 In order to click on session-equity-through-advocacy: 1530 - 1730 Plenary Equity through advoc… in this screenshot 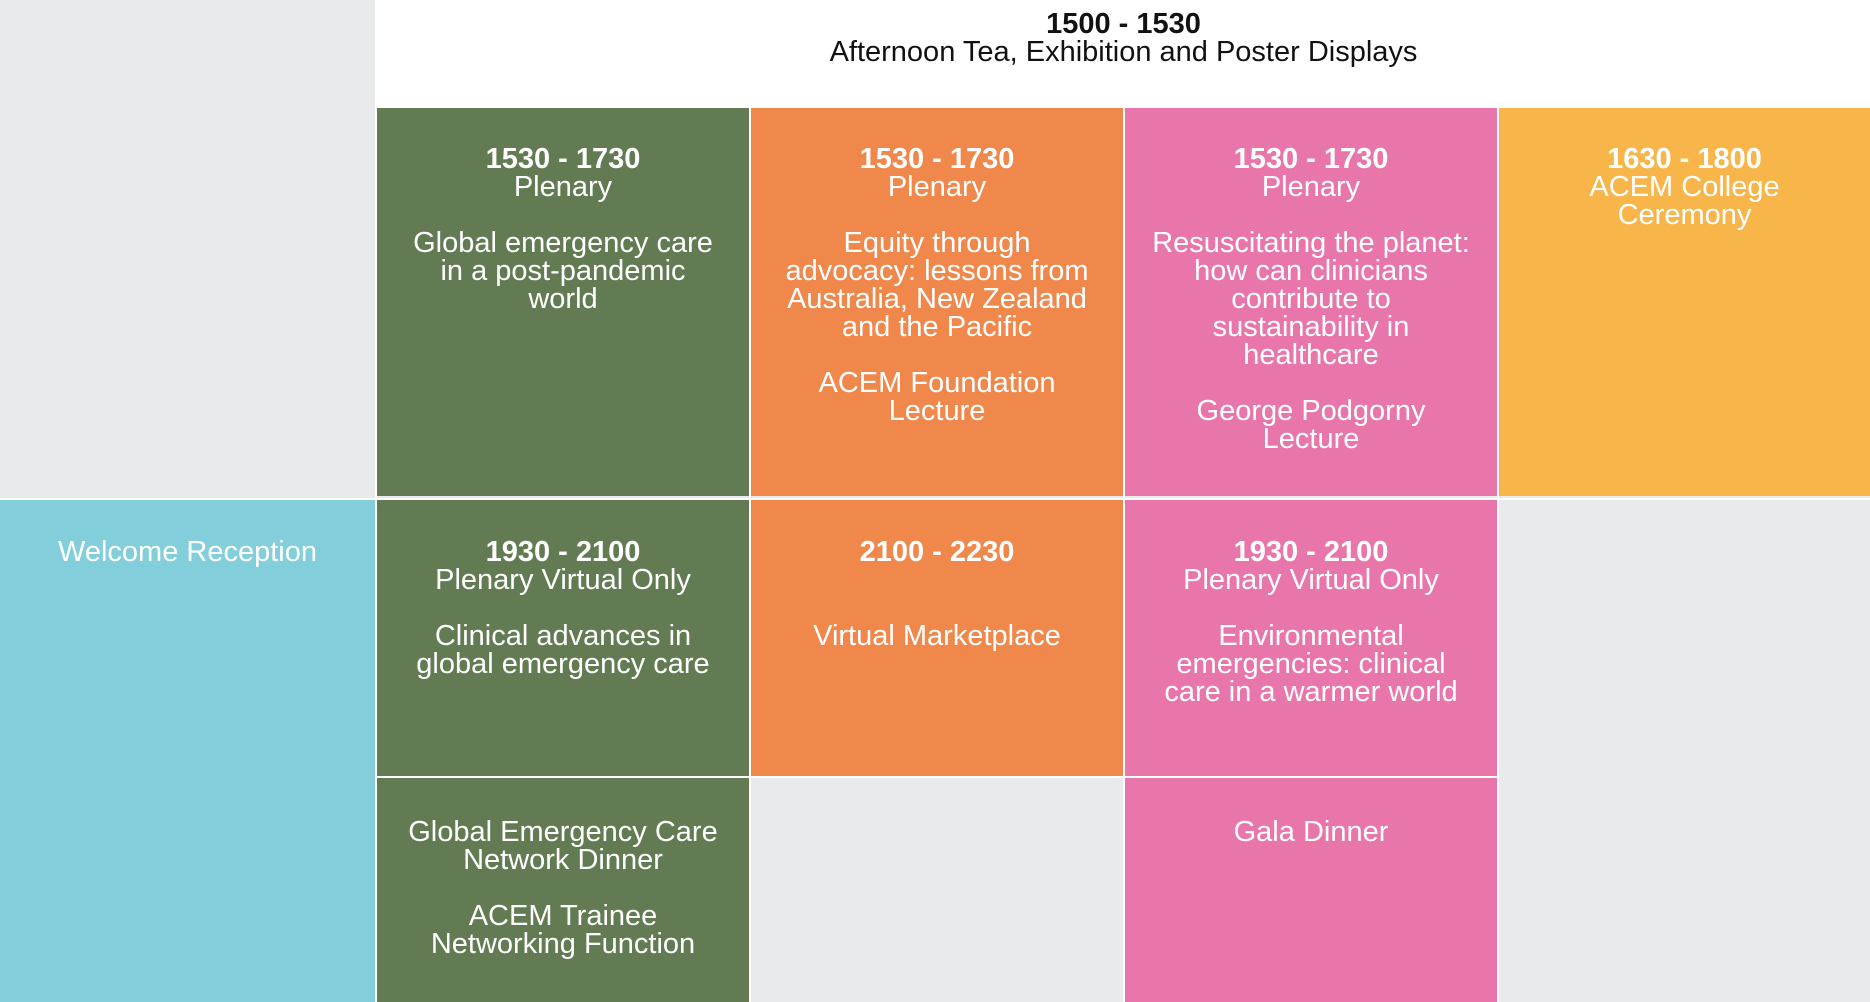, I will do `click(937, 302)`.